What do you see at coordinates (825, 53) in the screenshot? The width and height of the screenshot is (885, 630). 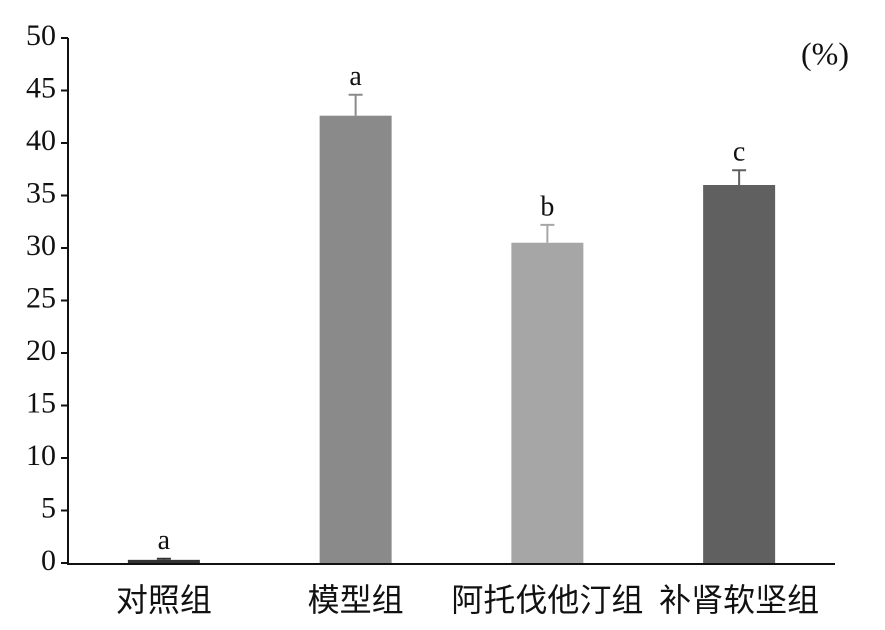 I see `unit-label: (%)` at bounding box center [825, 53].